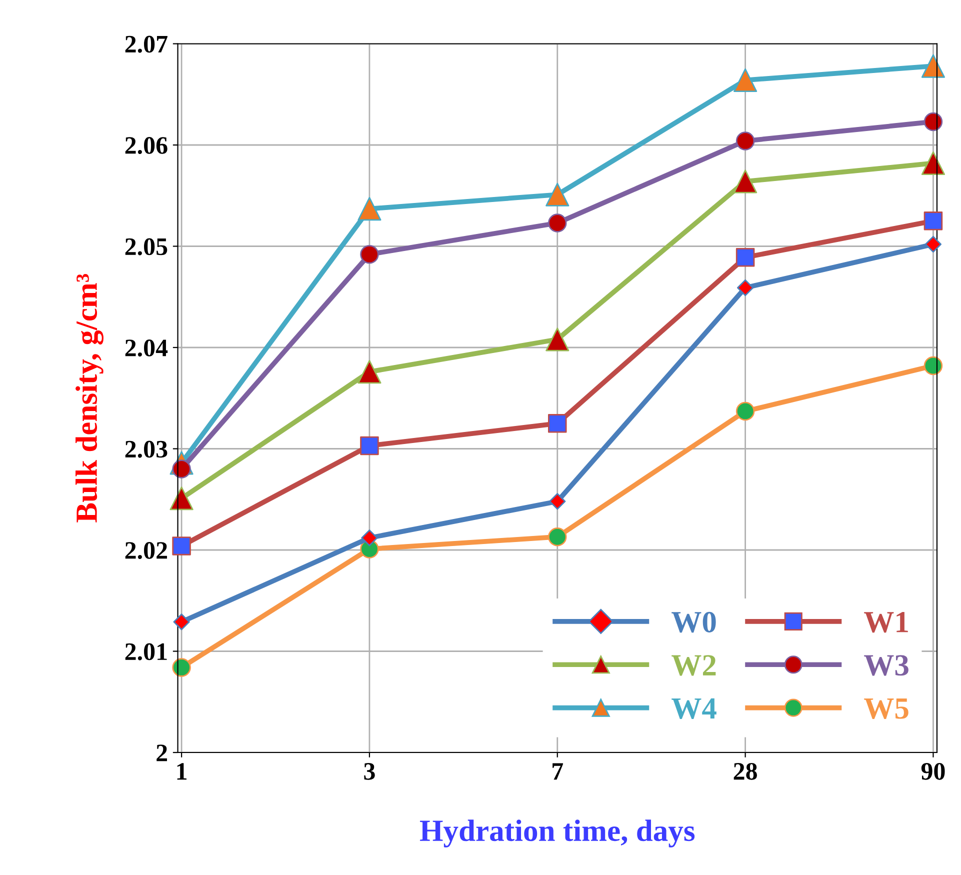 The width and height of the screenshot is (961, 875). Describe the element at coordinates (369, 771) in the screenshot. I see `x-tick-label: 3` at that location.